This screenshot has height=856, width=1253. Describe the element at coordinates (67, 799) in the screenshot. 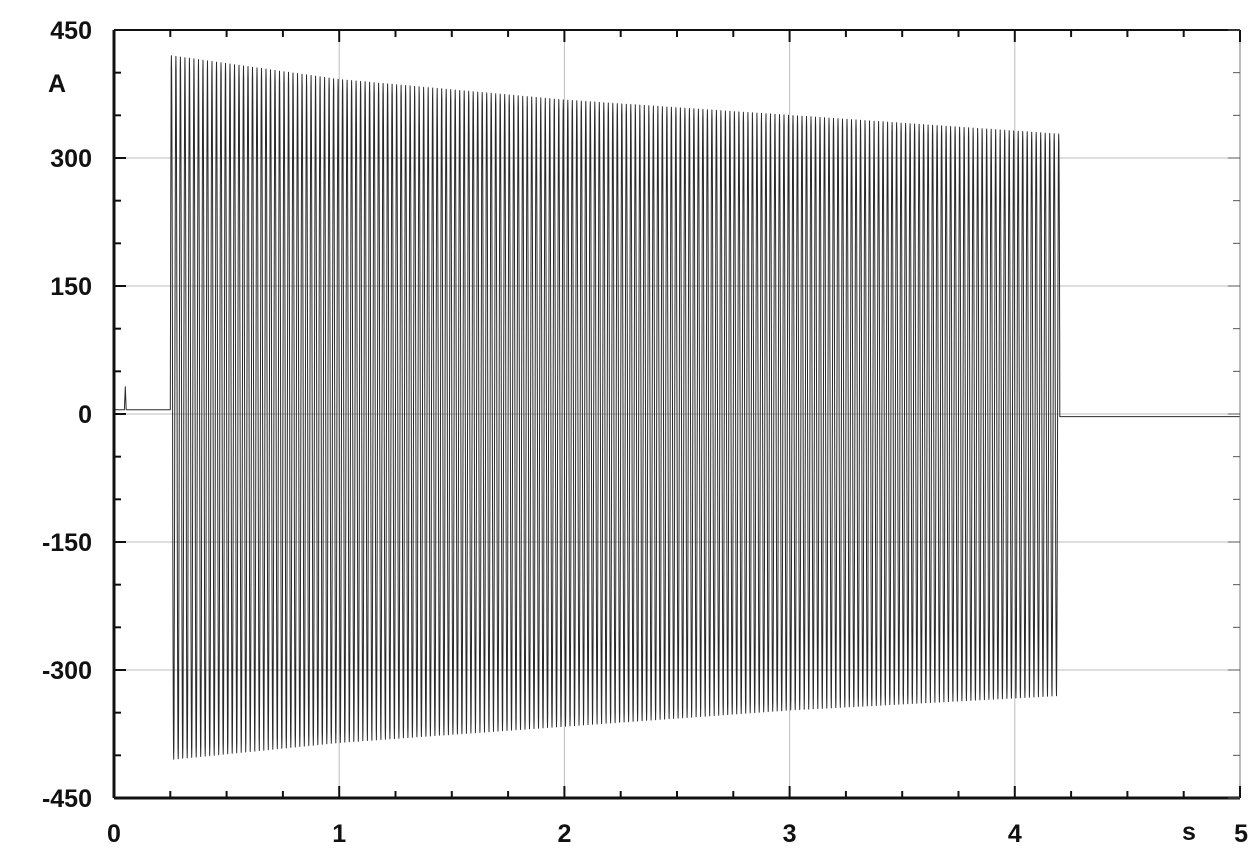

I see `y-tick-label-6: -450` at that location.